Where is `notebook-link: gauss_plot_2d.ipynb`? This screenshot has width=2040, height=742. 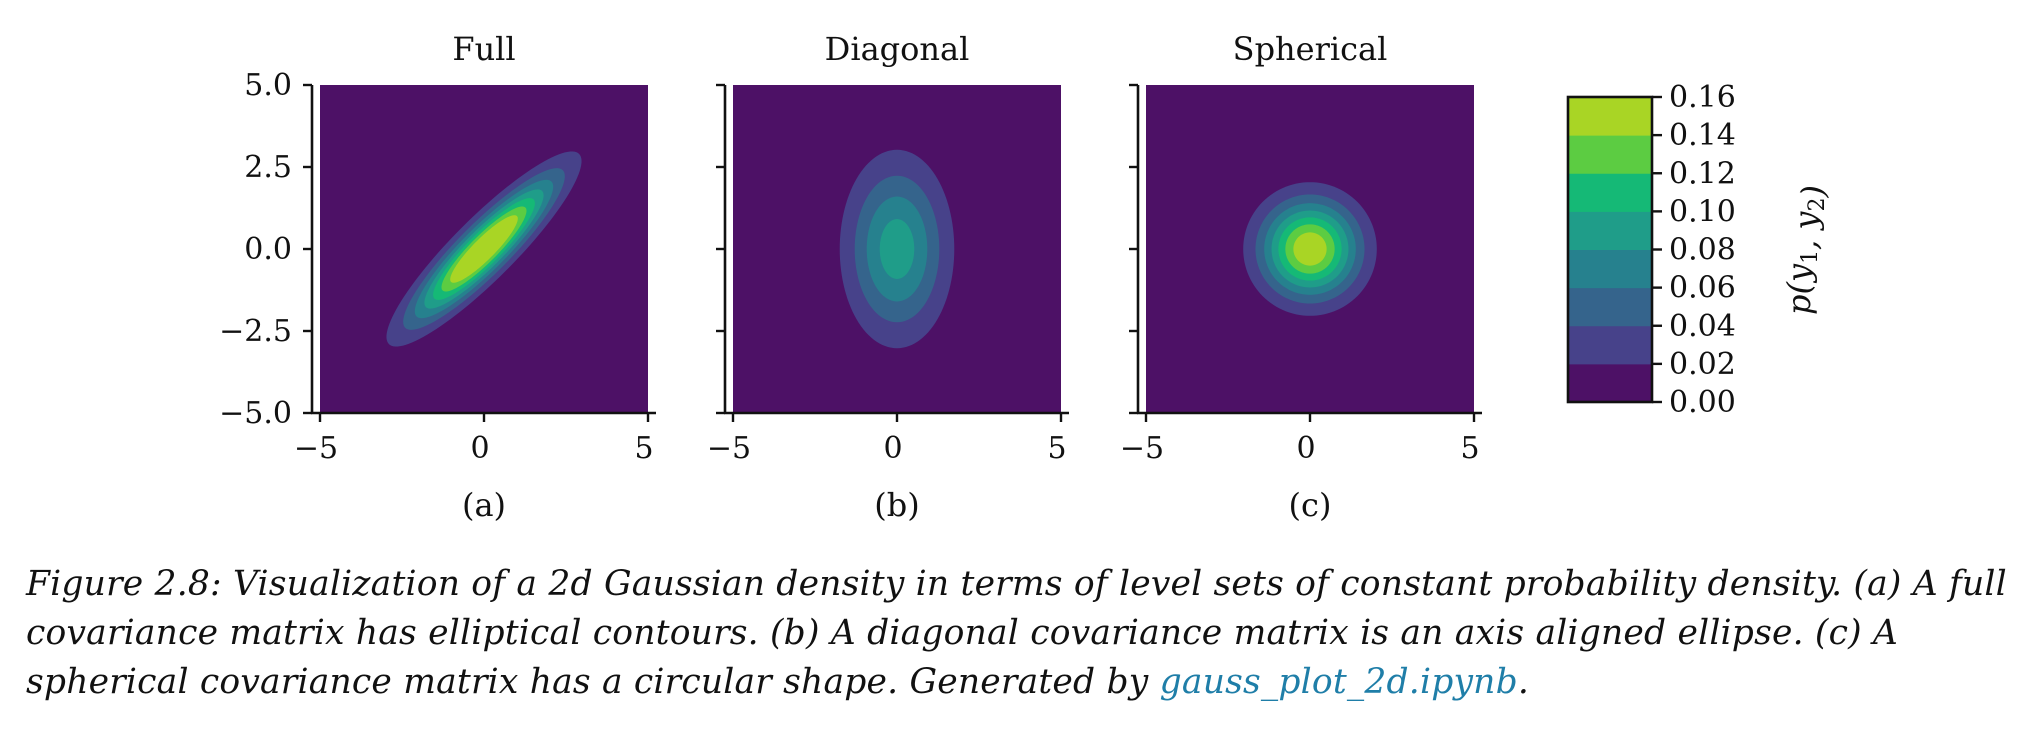 notebook-link: gauss_plot_2d.ipynb is located at coordinates (1338, 682).